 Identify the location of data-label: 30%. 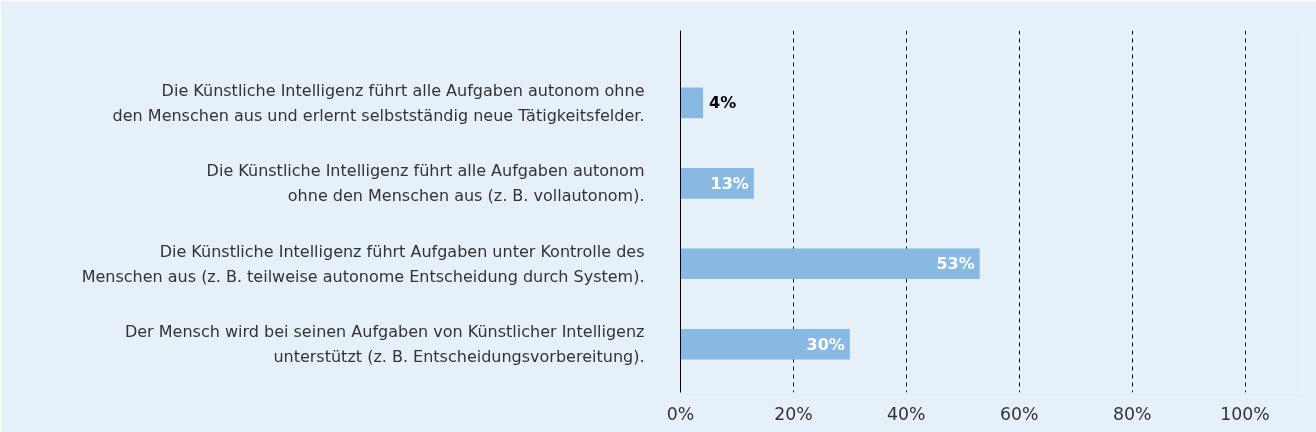
(825, 344).